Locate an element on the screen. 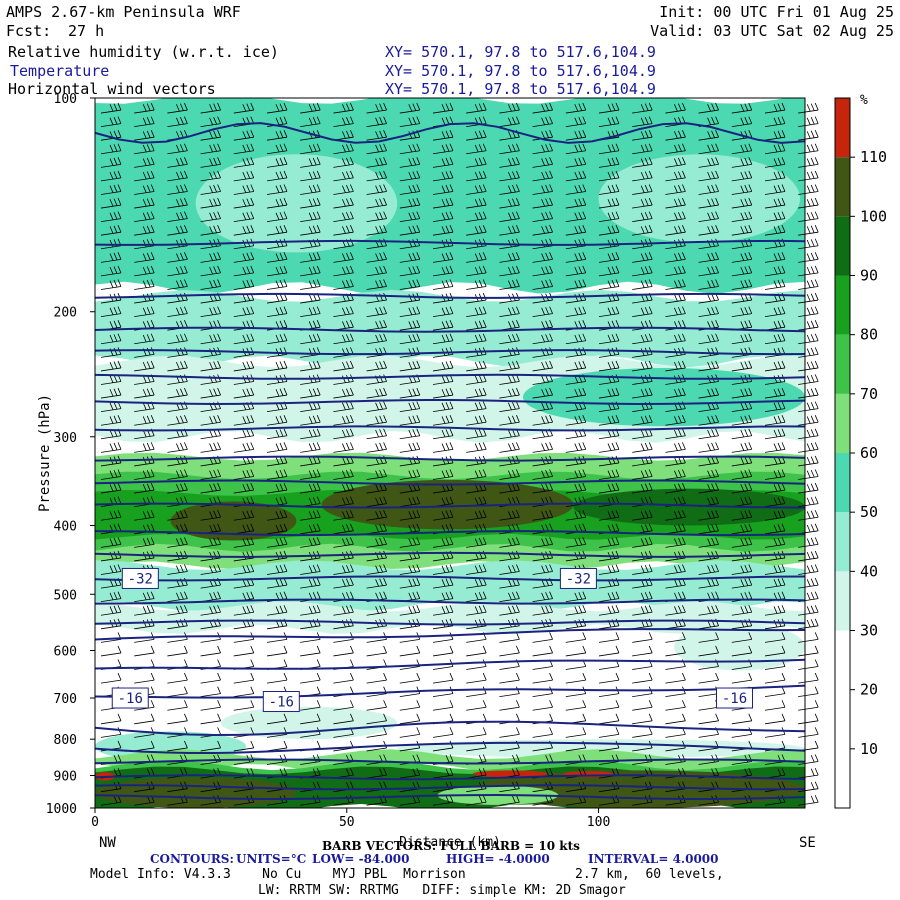 The width and height of the screenshot is (900, 900). y-tick-label: 200 is located at coordinates (65, 313).